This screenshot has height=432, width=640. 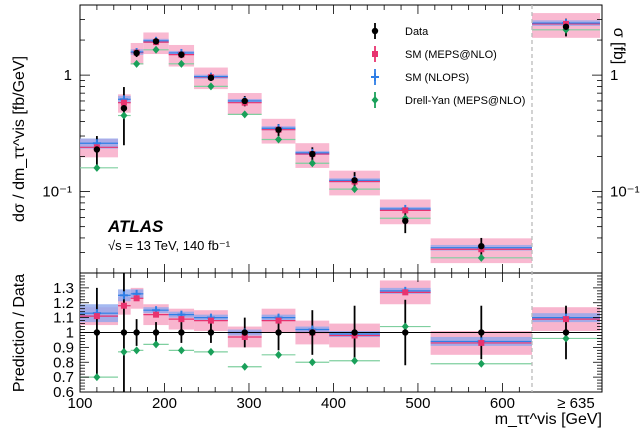 I want to click on ratio-y-axis-title: Prediction / Data, so click(x=19, y=333).